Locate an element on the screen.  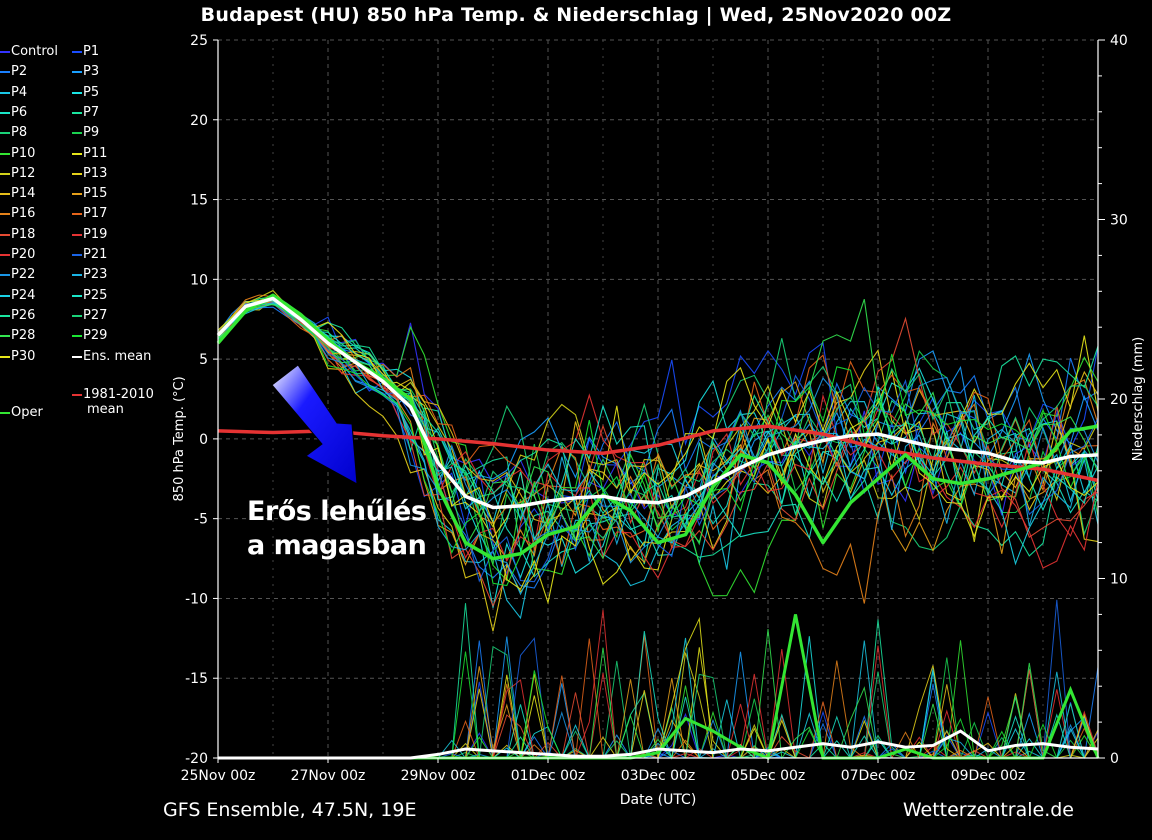
legend-label: P15 is located at coordinates (95, 194).